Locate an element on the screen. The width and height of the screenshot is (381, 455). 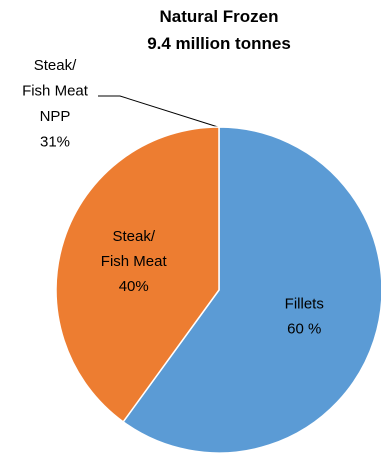
annotation: Steak/Fish Meat NPP 31% is located at coordinates (55, 104).